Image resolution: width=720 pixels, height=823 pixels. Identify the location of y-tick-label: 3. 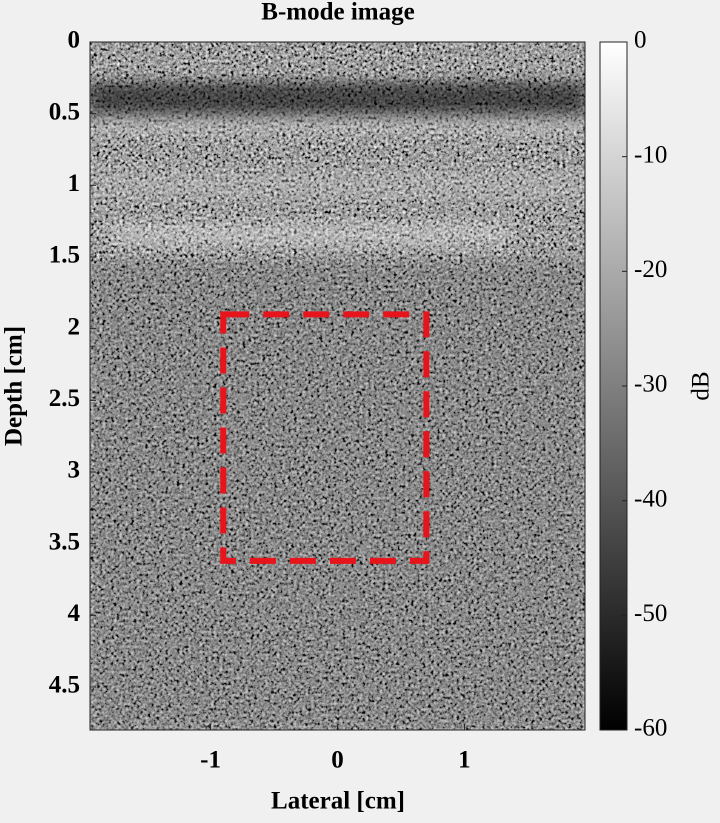
(74, 470).